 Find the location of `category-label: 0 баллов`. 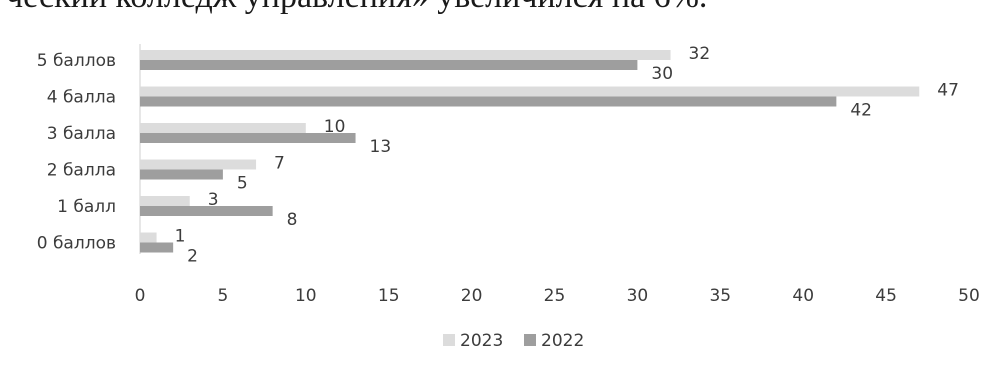

category-label: 0 баллов is located at coordinates (76, 244).